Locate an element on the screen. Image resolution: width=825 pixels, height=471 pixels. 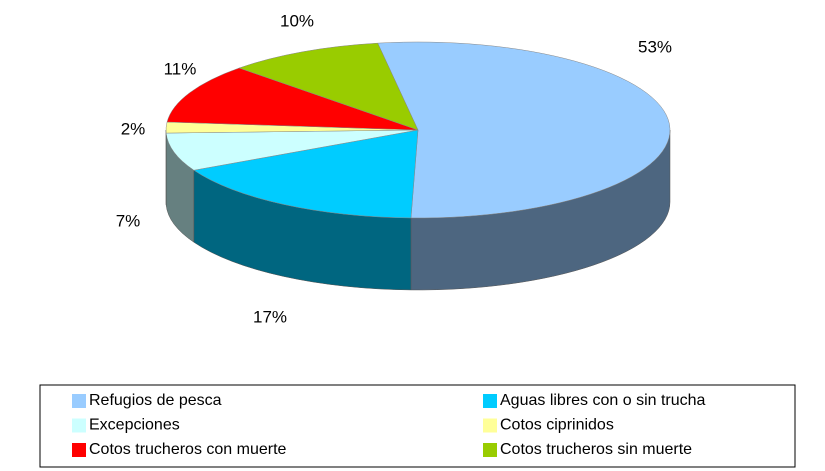
legend-label: Aguas libres con o sin trucha is located at coordinates (603, 400).